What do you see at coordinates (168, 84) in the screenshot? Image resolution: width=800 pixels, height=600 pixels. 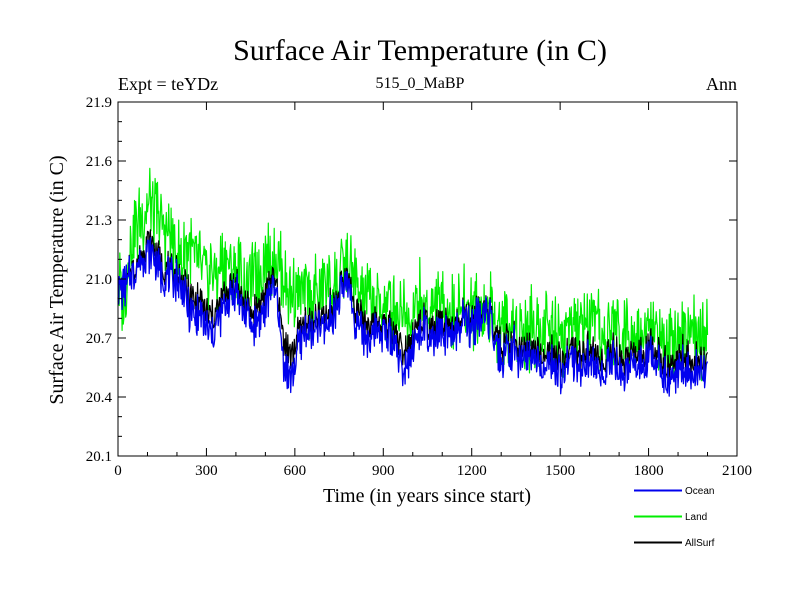 I see `subtitle-left: Expt = teYDz` at bounding box center [168, 84].